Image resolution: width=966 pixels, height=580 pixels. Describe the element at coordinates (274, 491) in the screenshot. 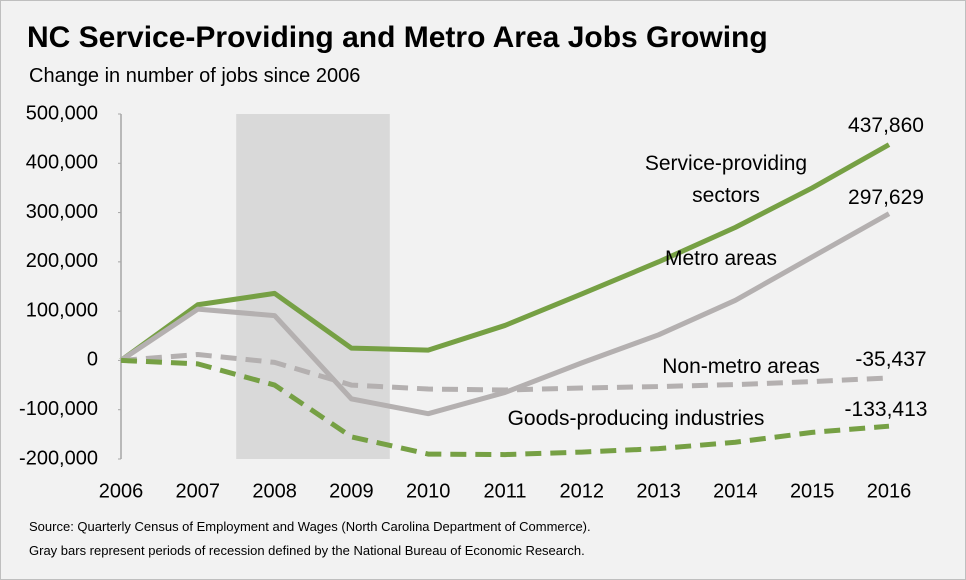

I see `x-tick-label: 2008` at that location.